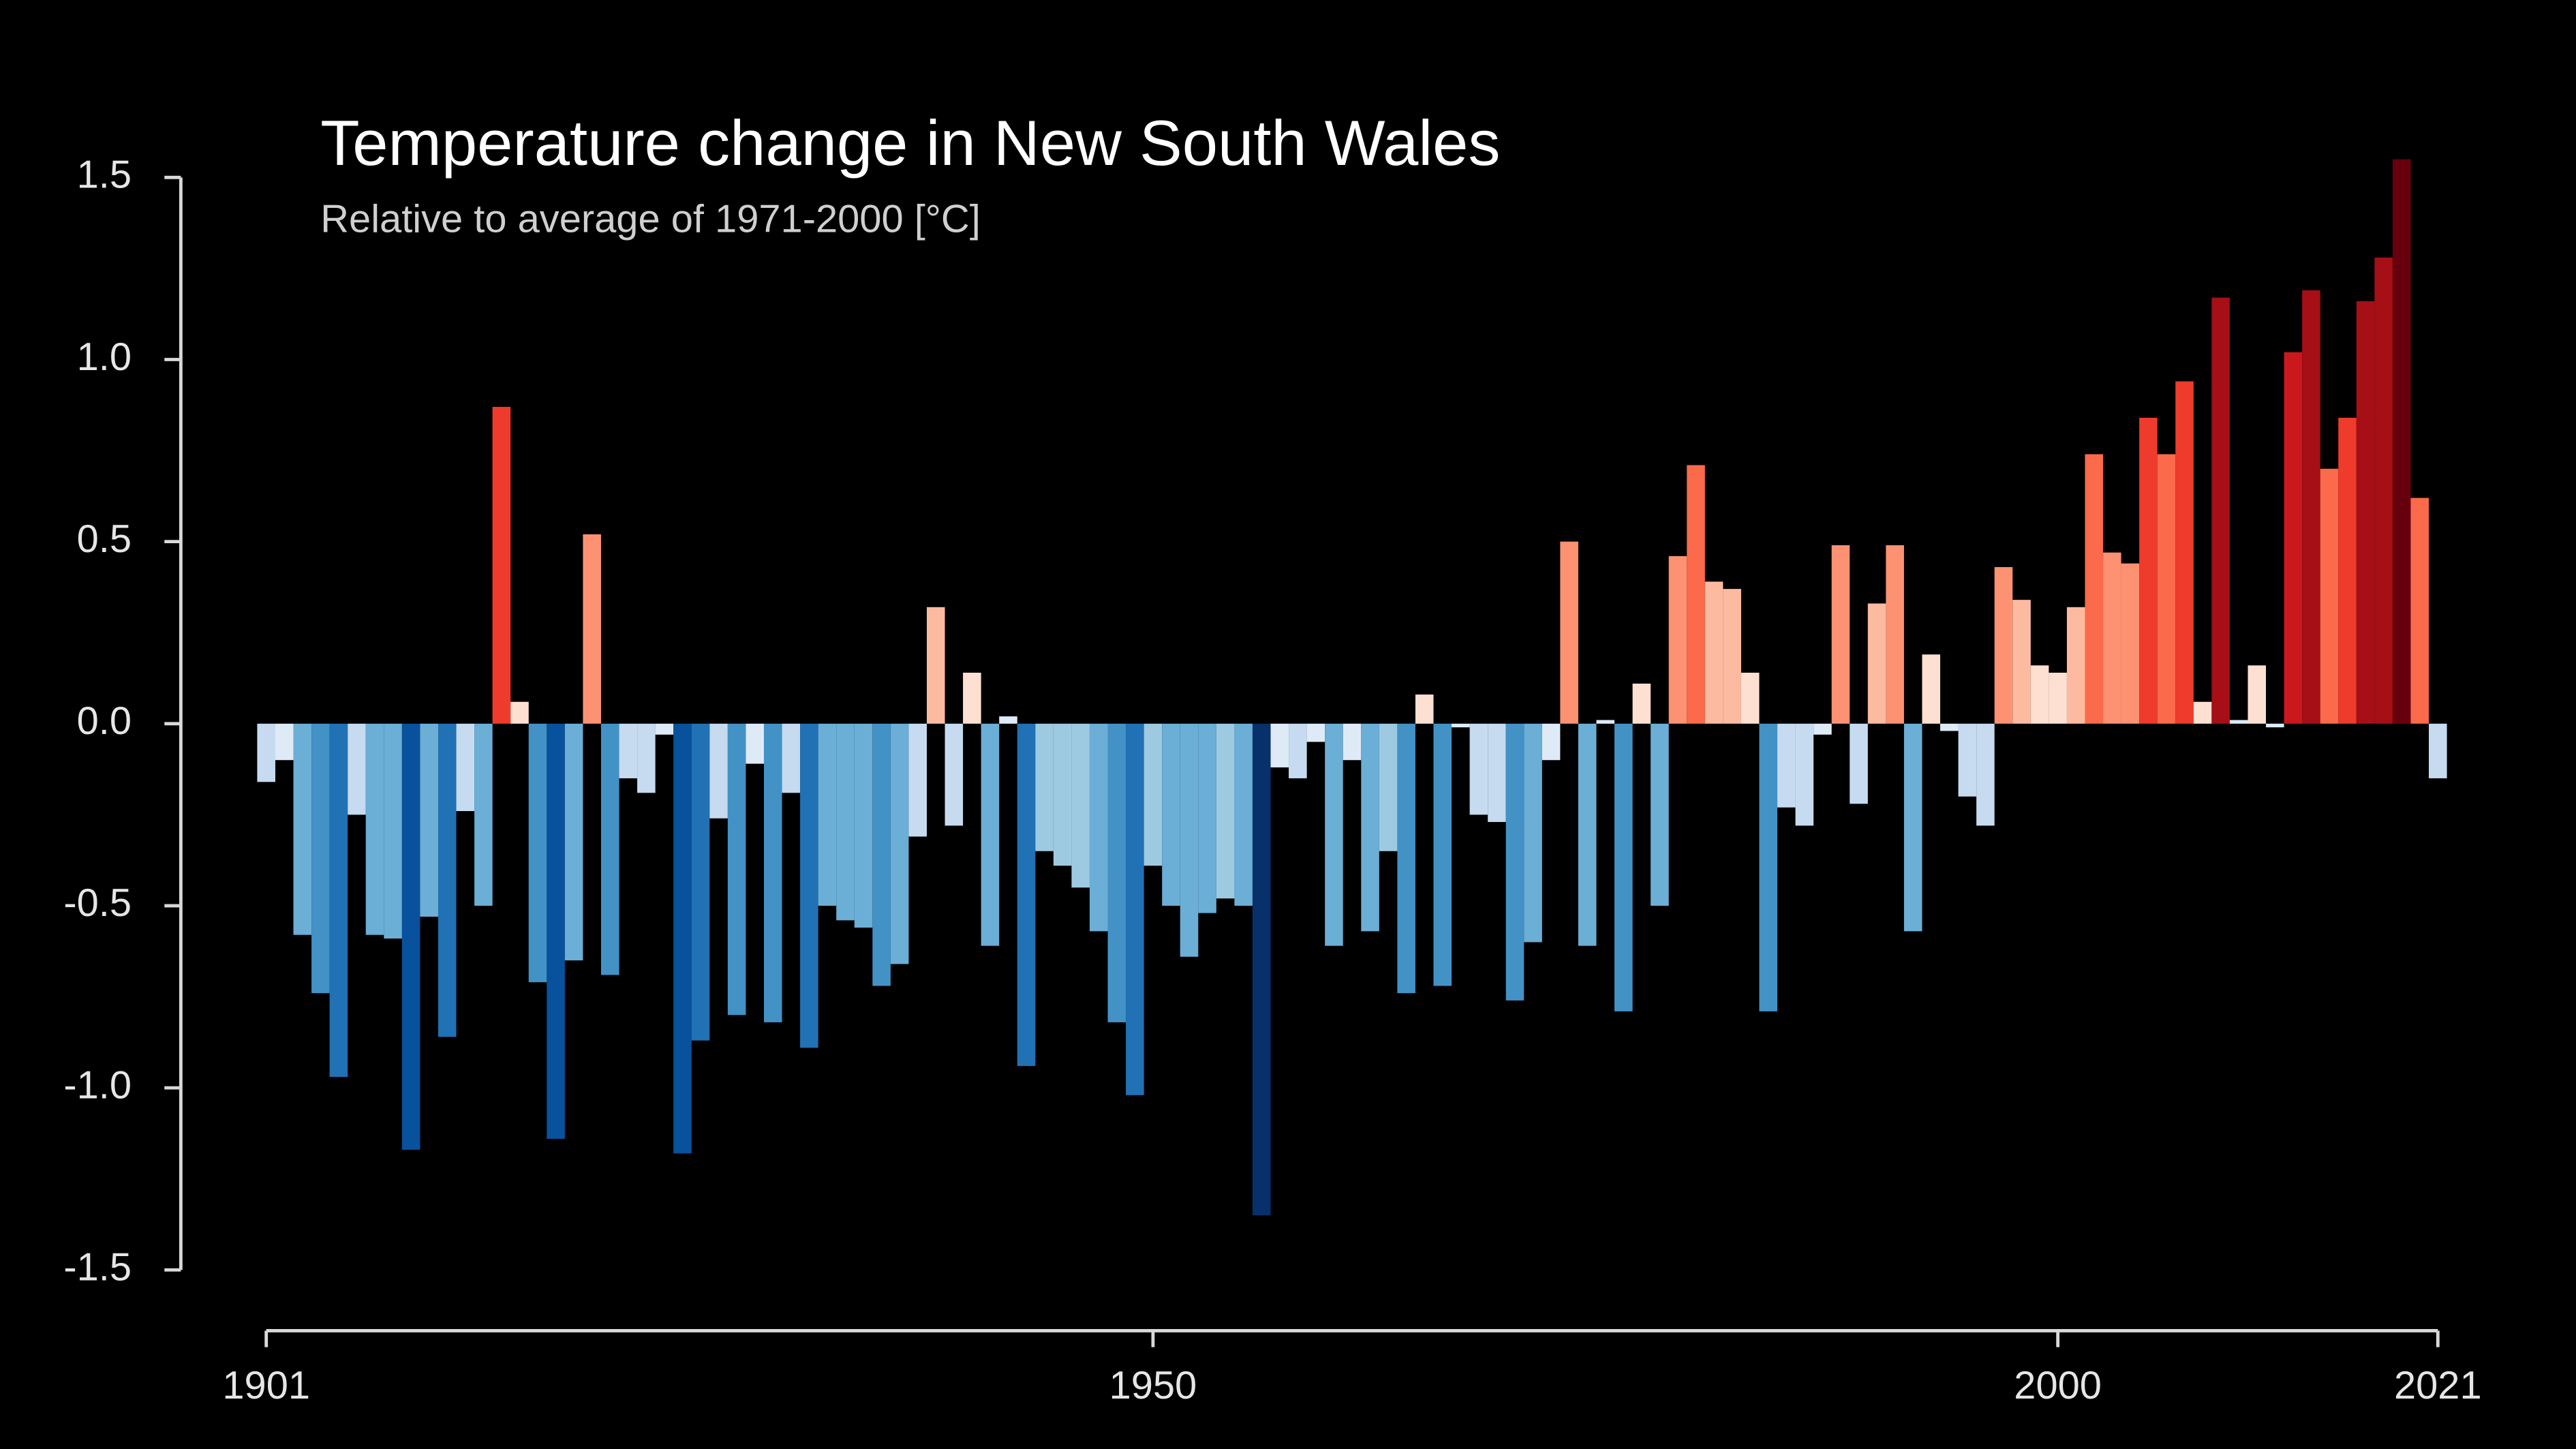  What do you see at coordinates (910, 143) in the screenshot?
I see `chart-title: Temperature change in New South Wales` at bounding box center [910, 143].